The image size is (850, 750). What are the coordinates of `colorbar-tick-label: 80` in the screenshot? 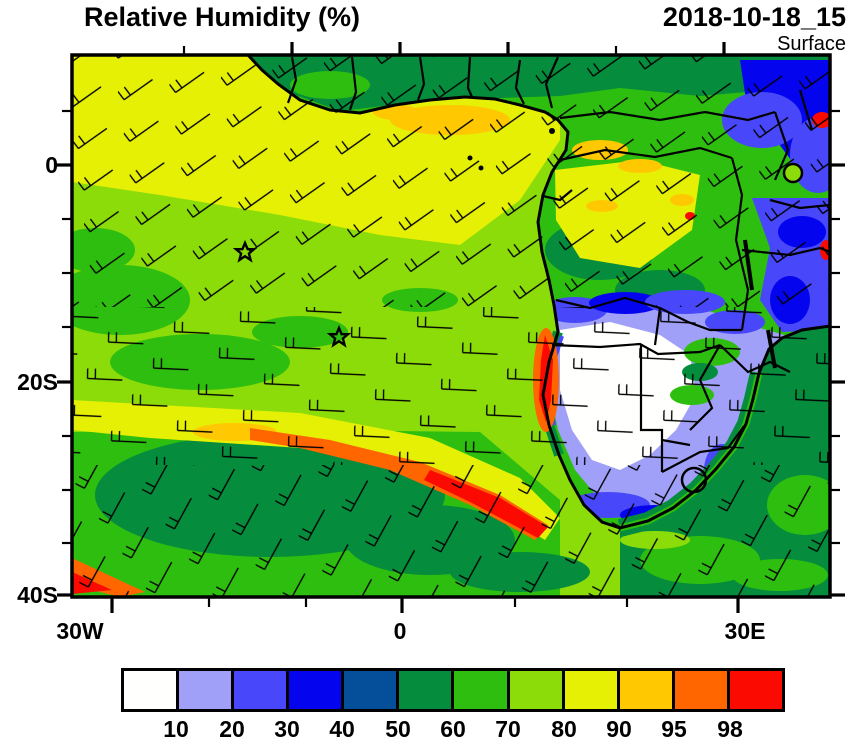 It's located at (564, 729).